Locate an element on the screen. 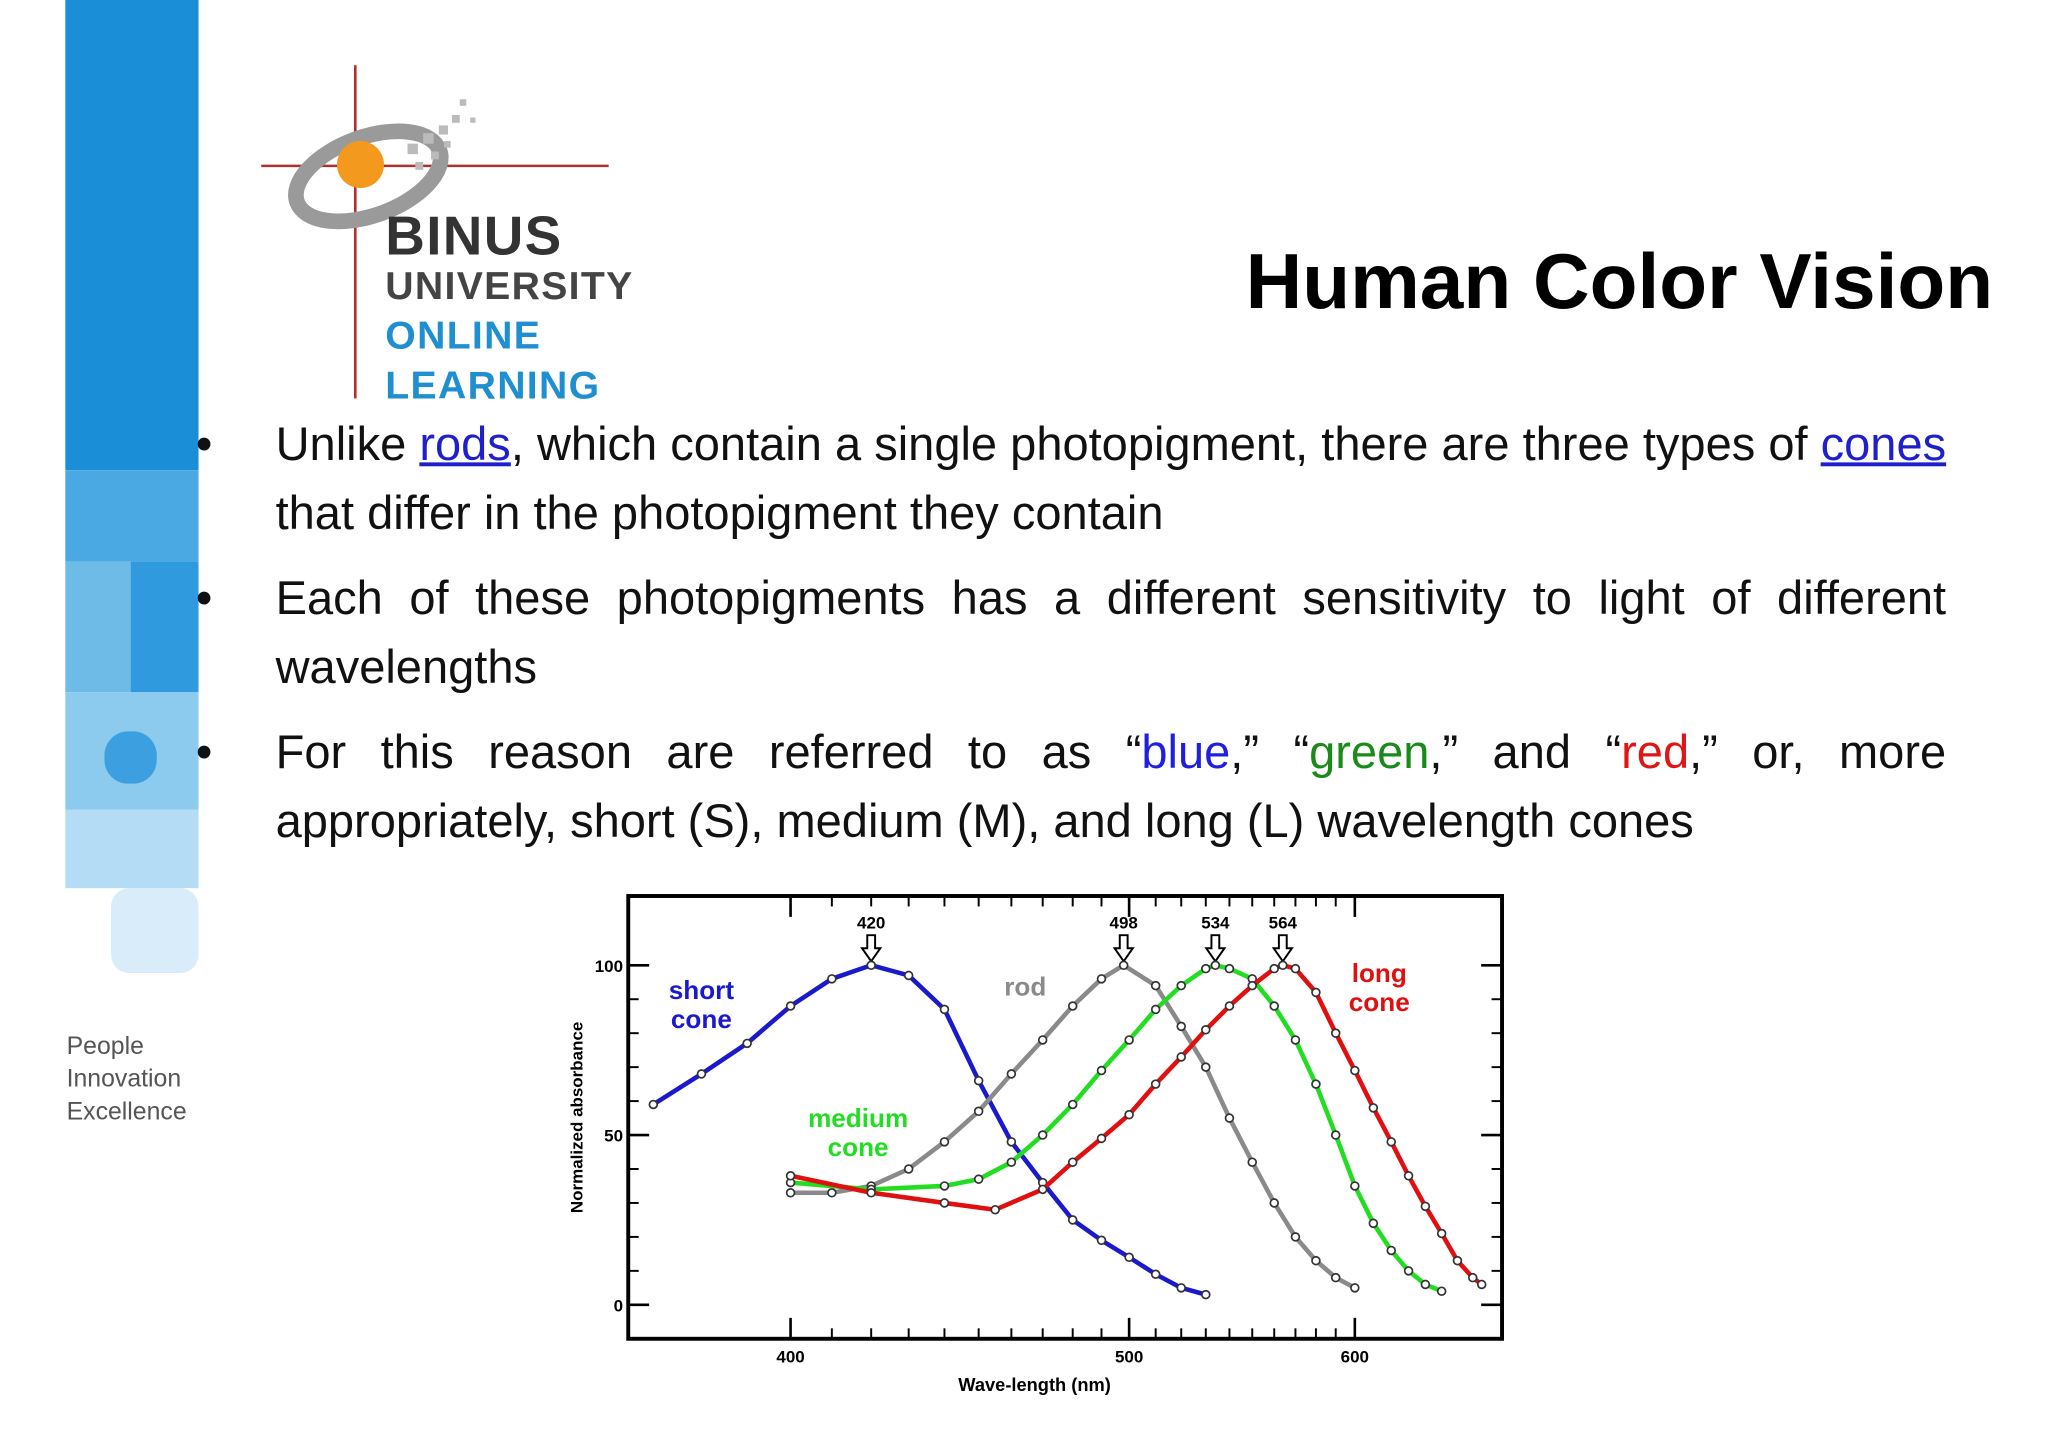 This screenshot has width=2048, height=1450. curve-label: short is located at coordinates (702, 990).